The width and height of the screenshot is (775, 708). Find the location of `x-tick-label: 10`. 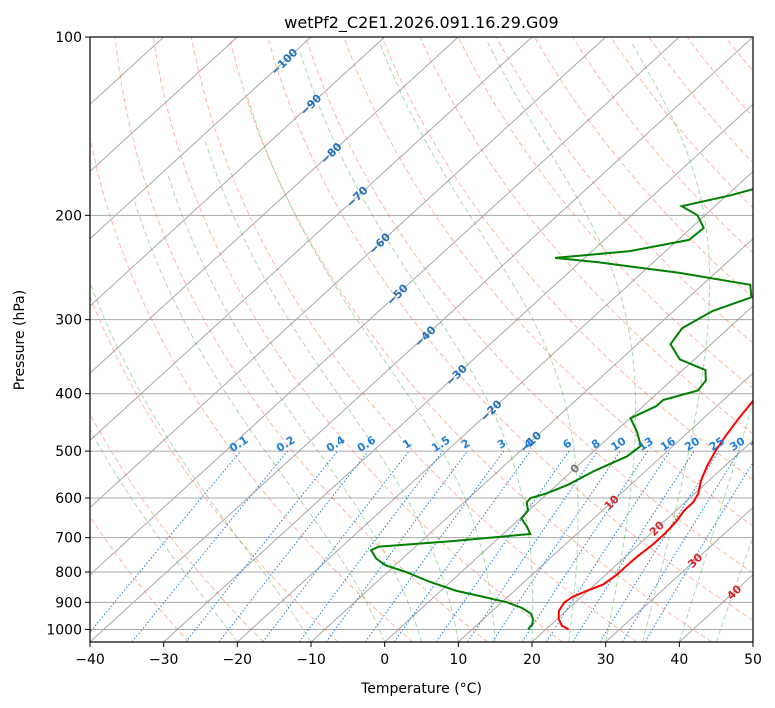

x-tick-label: 10 is located at coordinates (458, 660).